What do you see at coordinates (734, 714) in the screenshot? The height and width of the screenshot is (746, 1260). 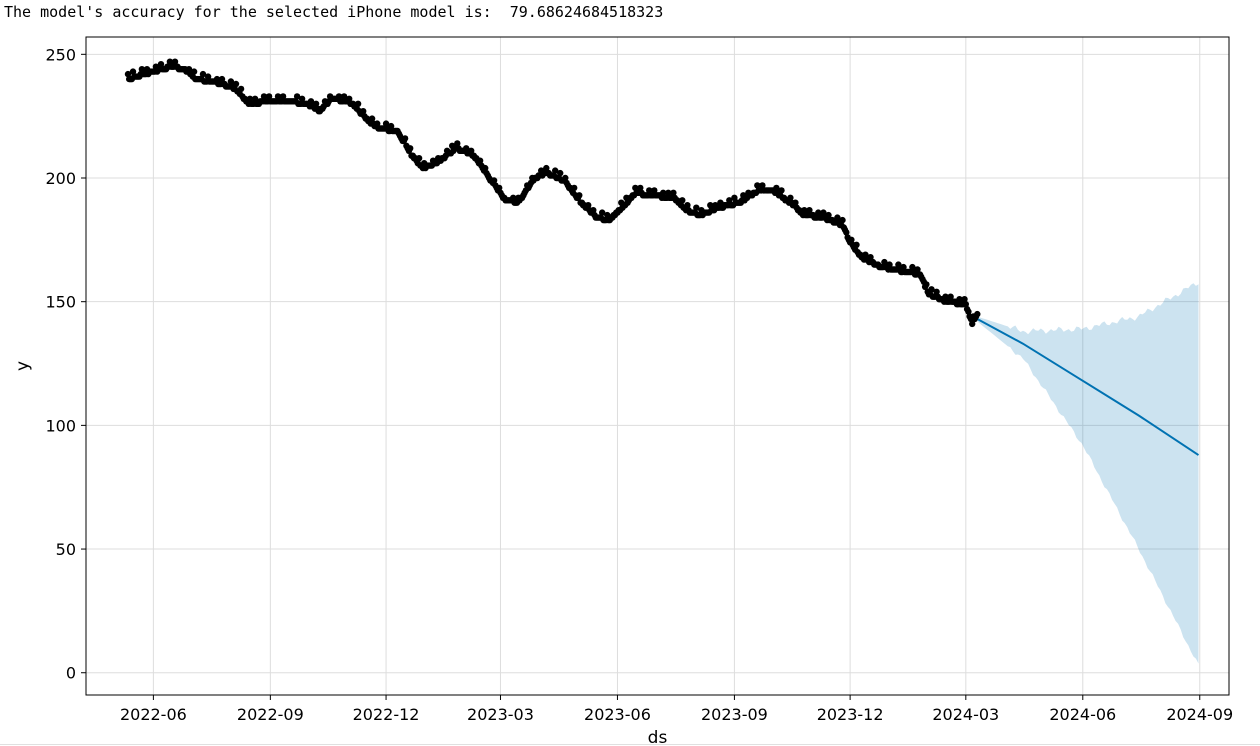 I see `x-tick-label: 2023-09` at bounding box center [734, 714].